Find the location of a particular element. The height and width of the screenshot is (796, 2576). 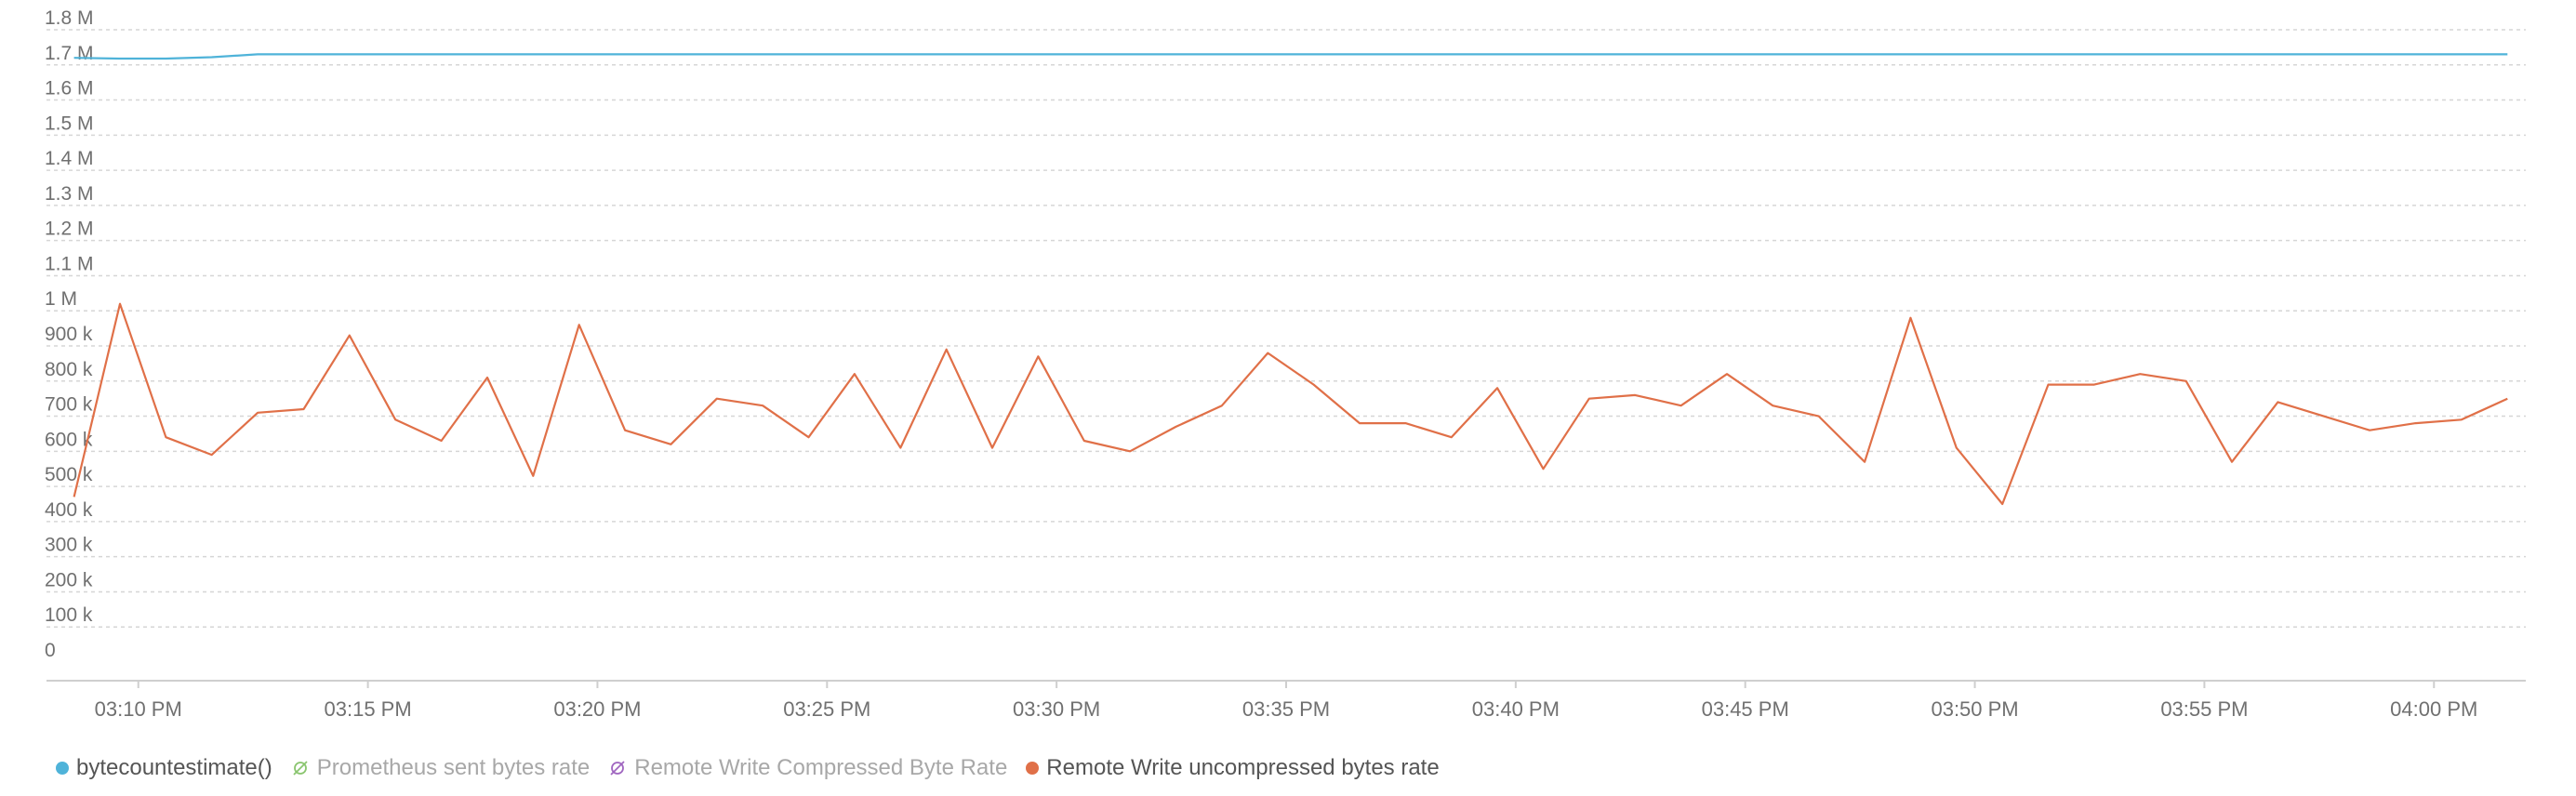

x-tick-label: 03:25 PM is located at coordinates (826, 709).